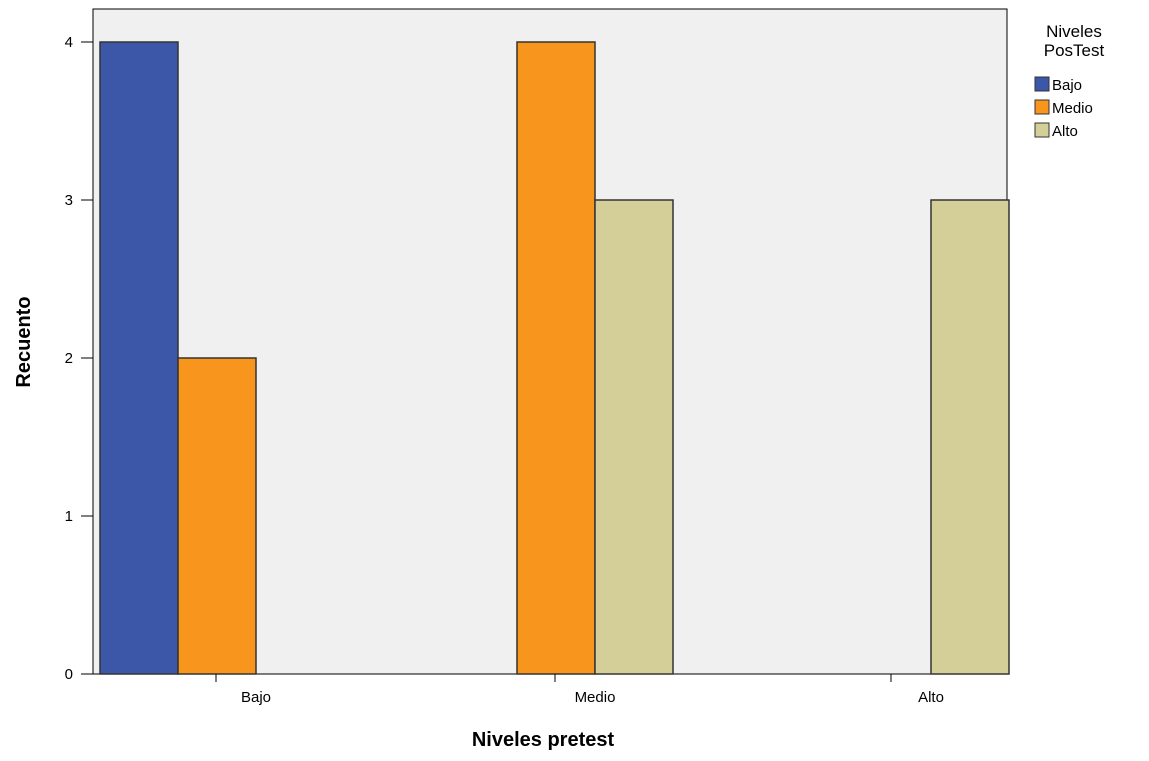  Describe the element at coordinates (69, 358) in the screenshot. I see `y-tick-label-2: 2` at that location.